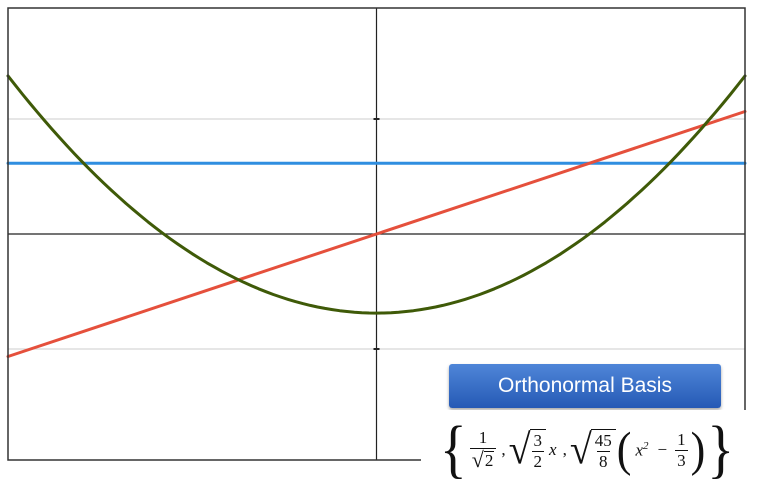  What do you see at coordinates (681, 459) in the screenshot?
I see `term4-denominator: 3` at bounding box center [681, 459].